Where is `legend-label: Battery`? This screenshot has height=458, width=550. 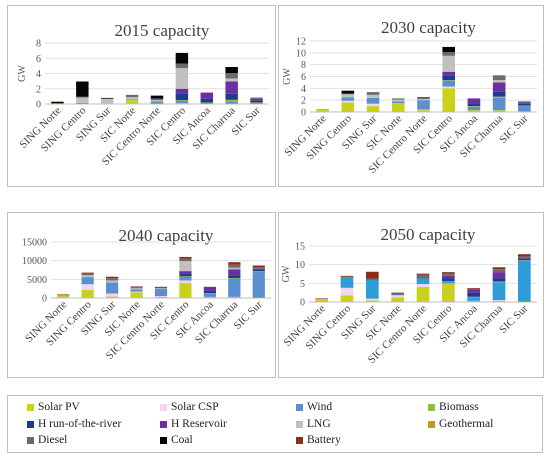 legend-label: Battery is located at coordinates (324, 440).